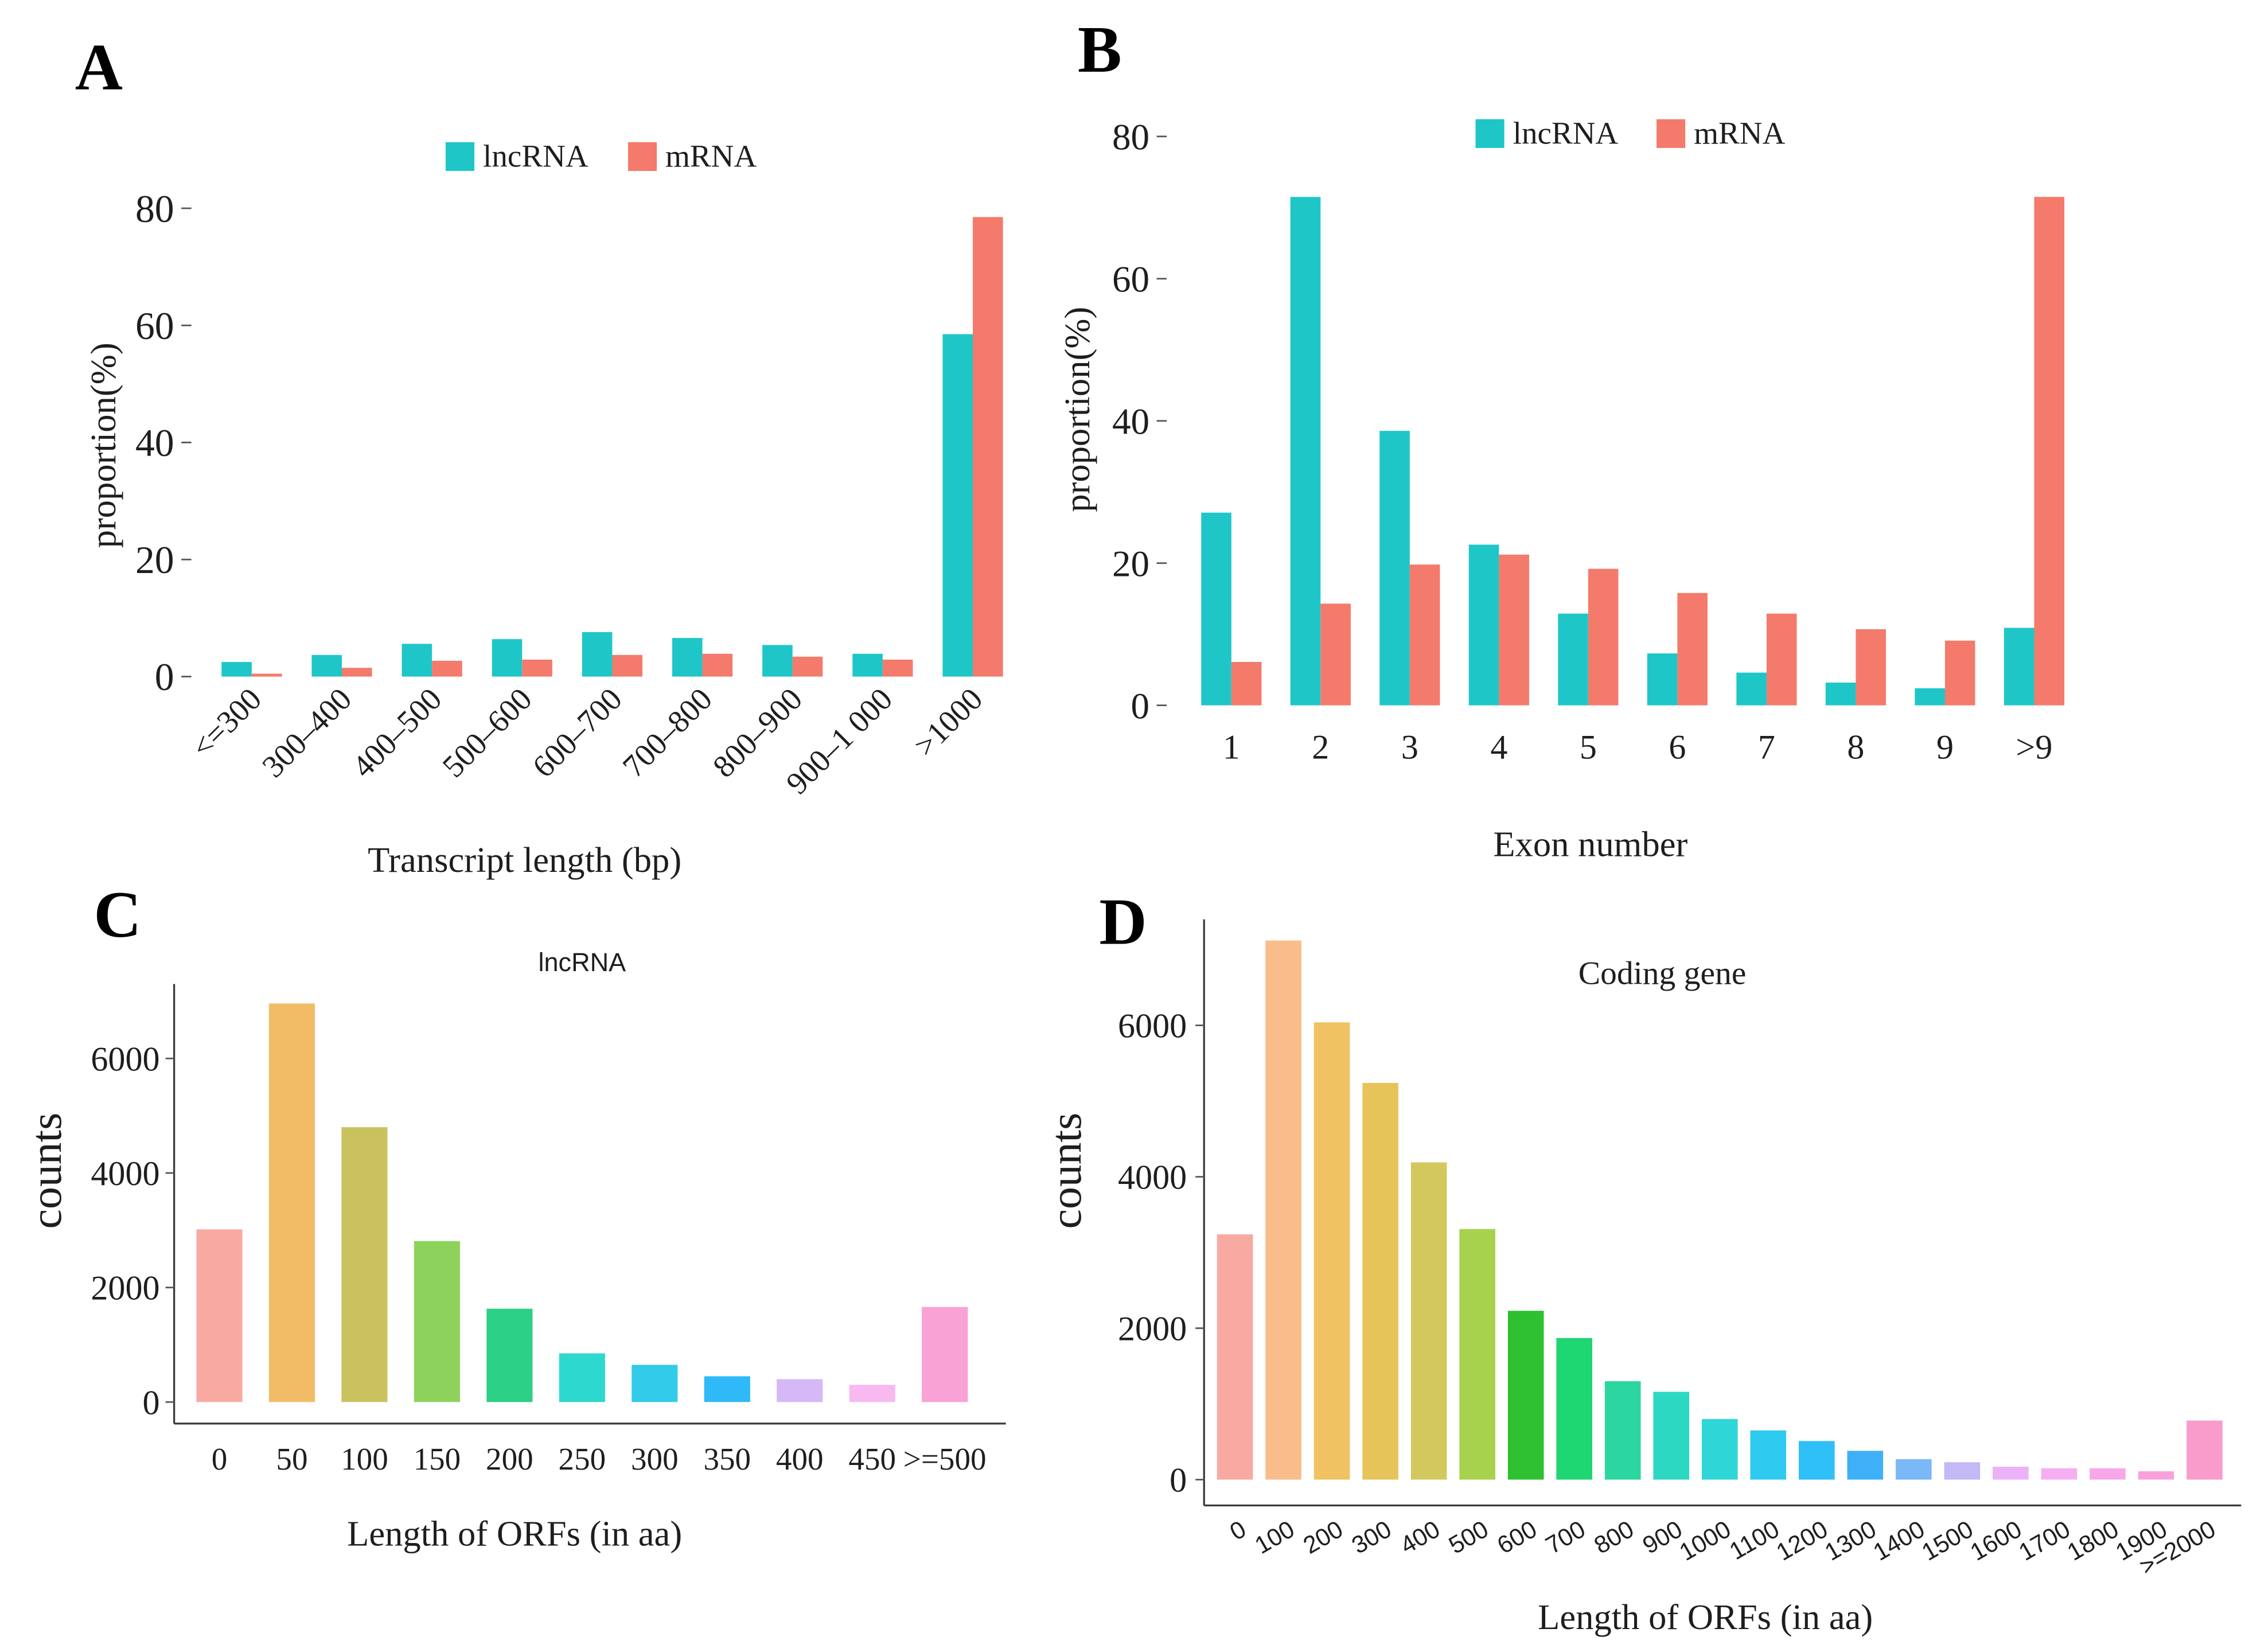 The width and height of the screenshot is (2253, 1652). What do you see at coordinates (1469, 1537) in the screenshot?
I see `x-tick-label: 500` at bounding box center [1469, 1537].